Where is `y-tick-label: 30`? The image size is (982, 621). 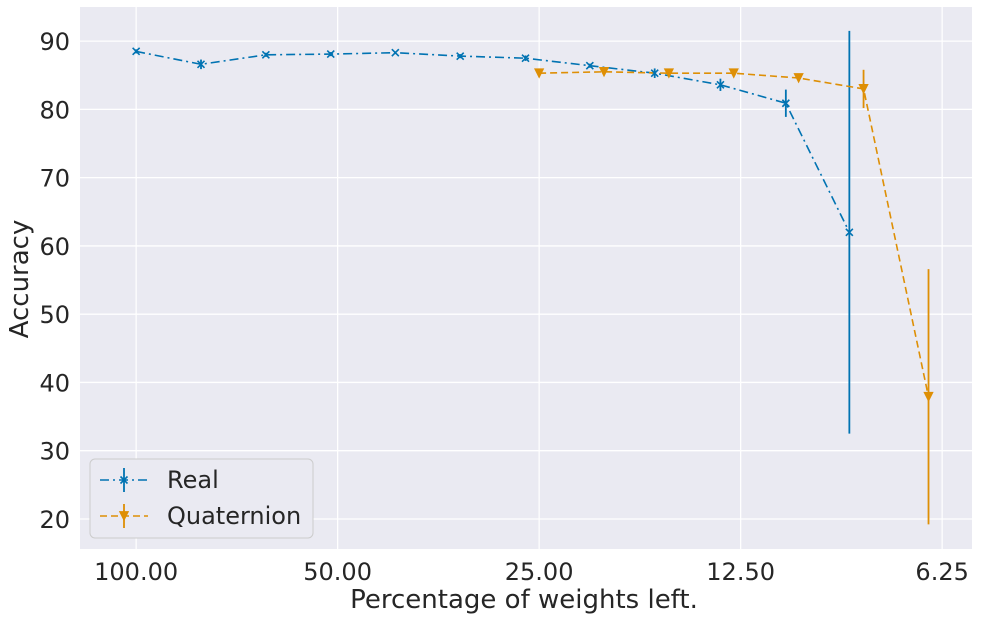 y-tick-label: 30 is located at coordinates (54, 452).